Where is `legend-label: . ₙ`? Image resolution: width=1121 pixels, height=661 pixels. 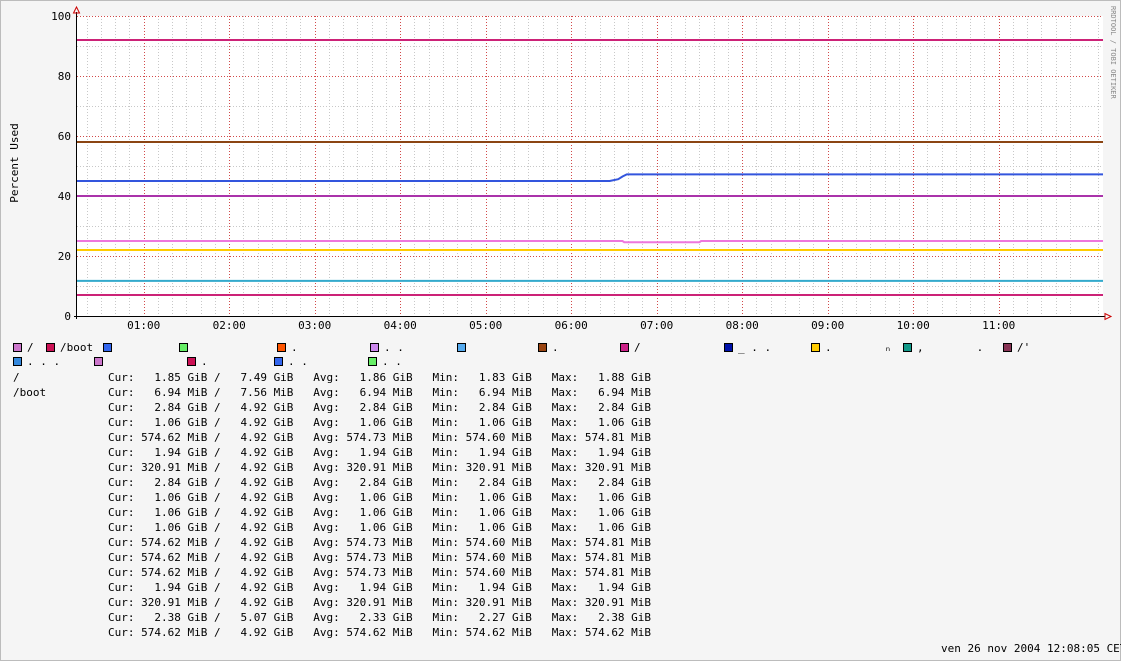 legend-label: . ₙ is located at coordinates (858, 347).